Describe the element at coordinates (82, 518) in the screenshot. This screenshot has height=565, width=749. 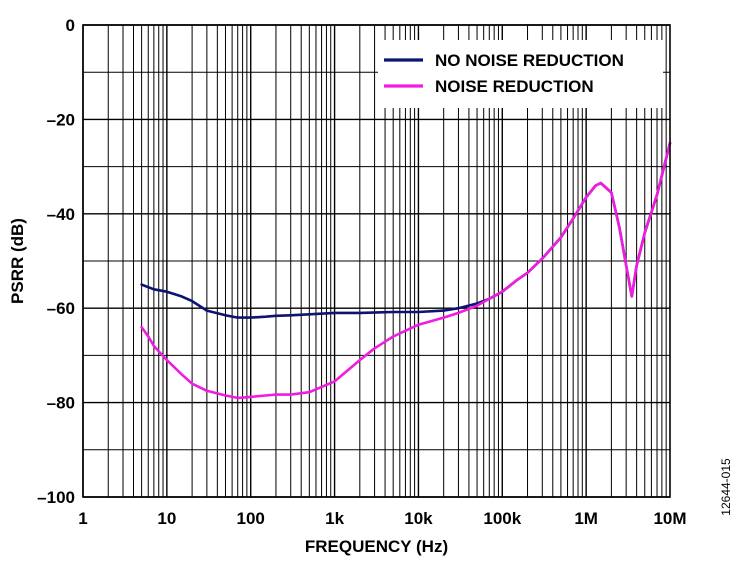
I see `x-tick-label: 1` at that location.